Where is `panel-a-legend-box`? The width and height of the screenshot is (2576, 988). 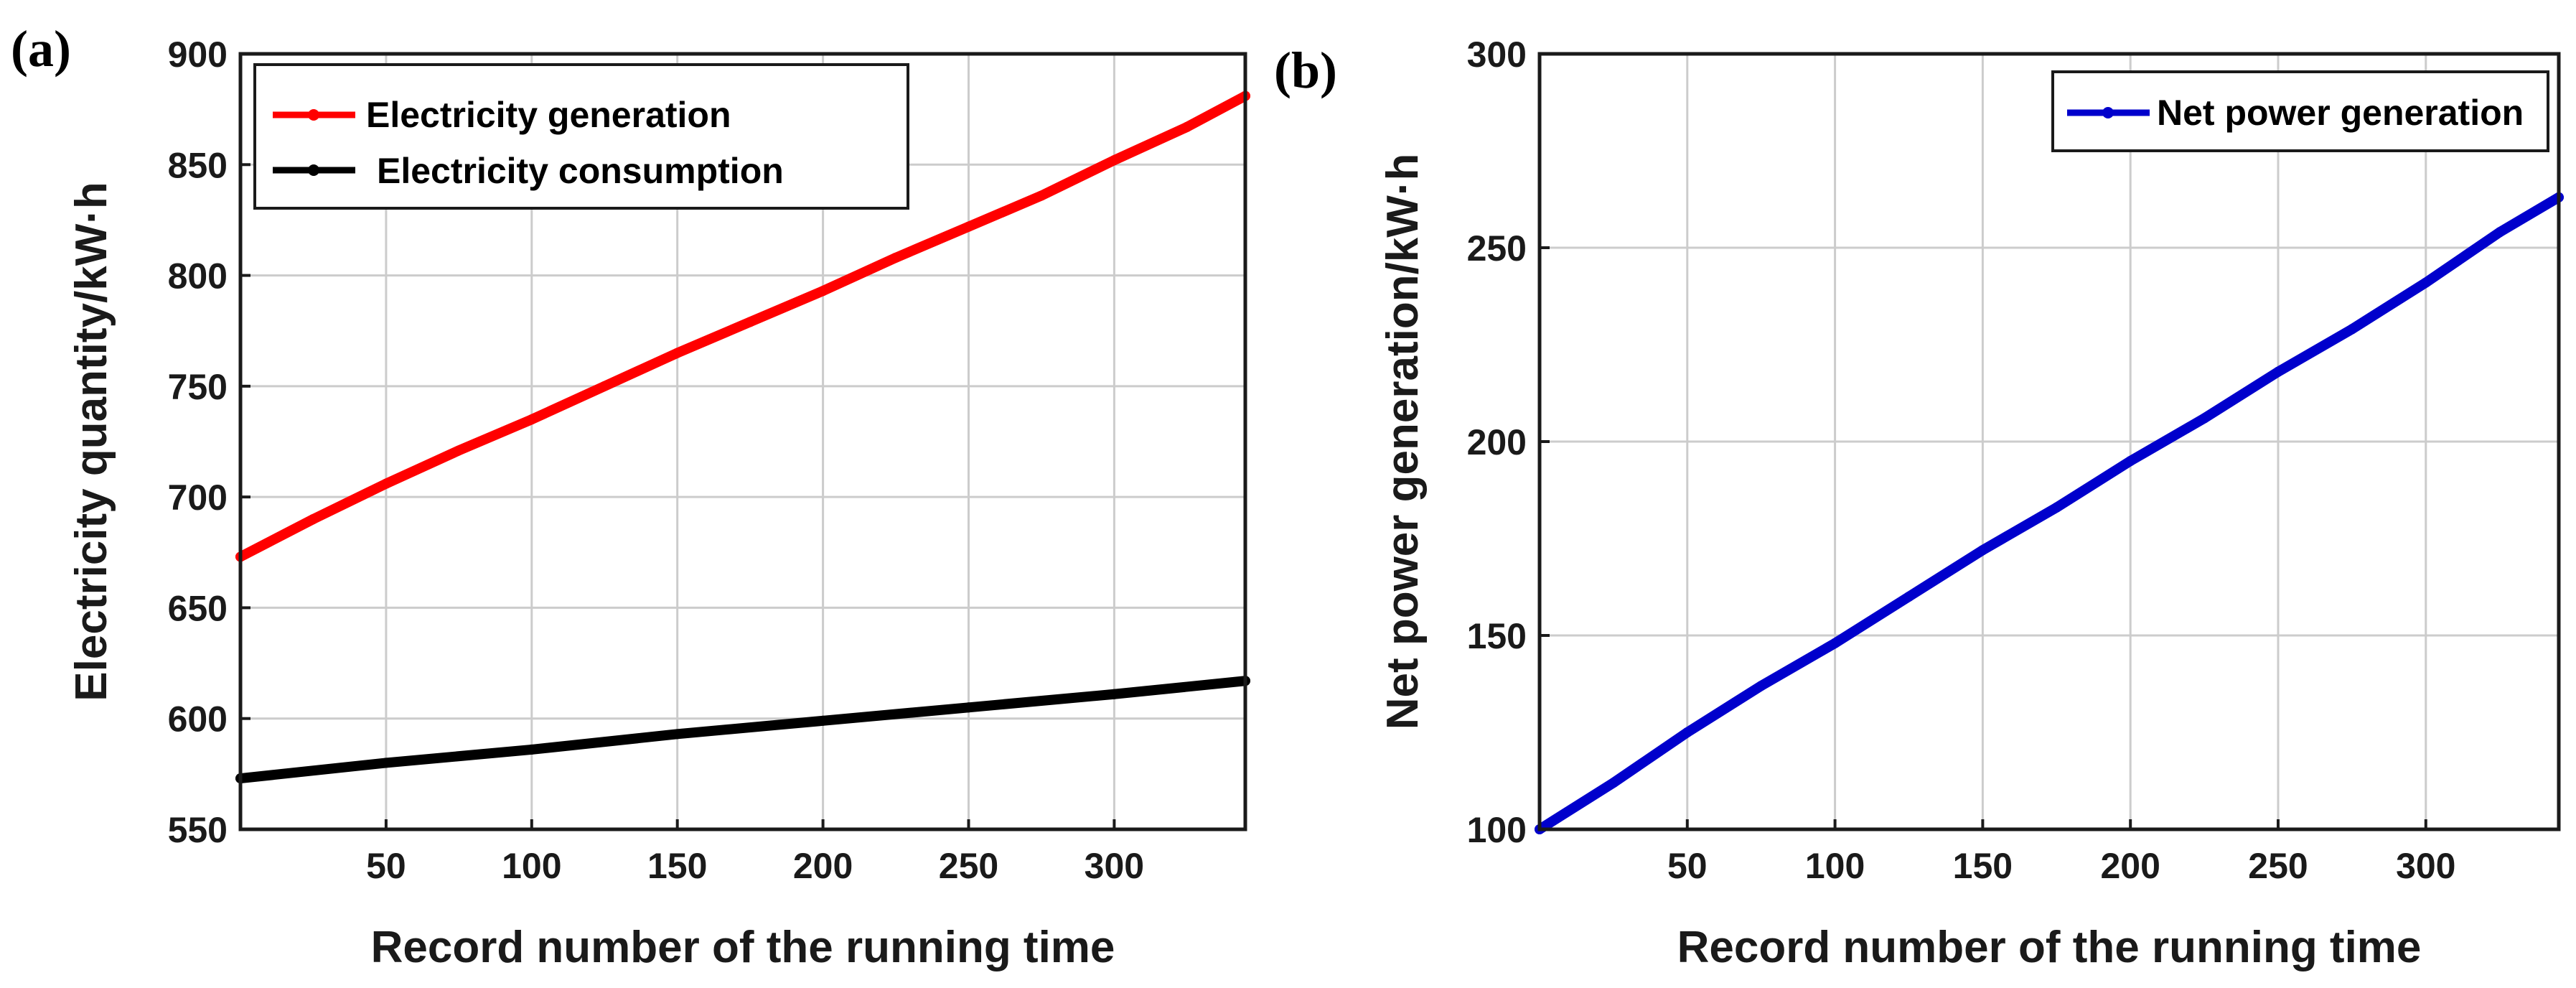 panel-a-legend-box is located at coordinates (581, 136).